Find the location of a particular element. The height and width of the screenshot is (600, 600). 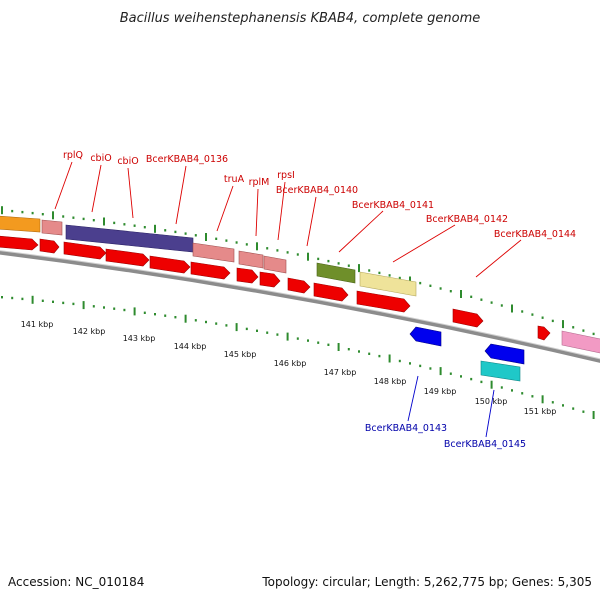

scale-label: 148 kbp is located at coordinates (390, 381).